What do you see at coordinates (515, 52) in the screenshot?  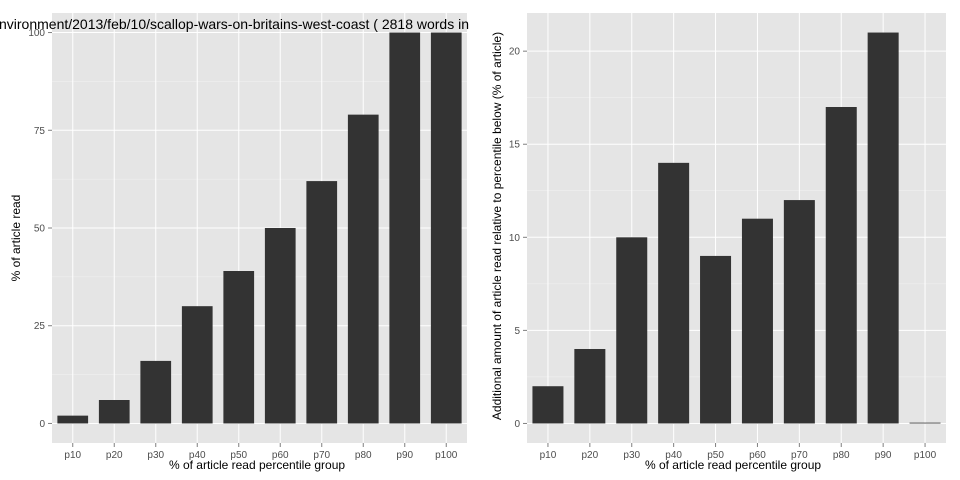 I see `y-tick-label: 20` at bounding box center [515, 52].